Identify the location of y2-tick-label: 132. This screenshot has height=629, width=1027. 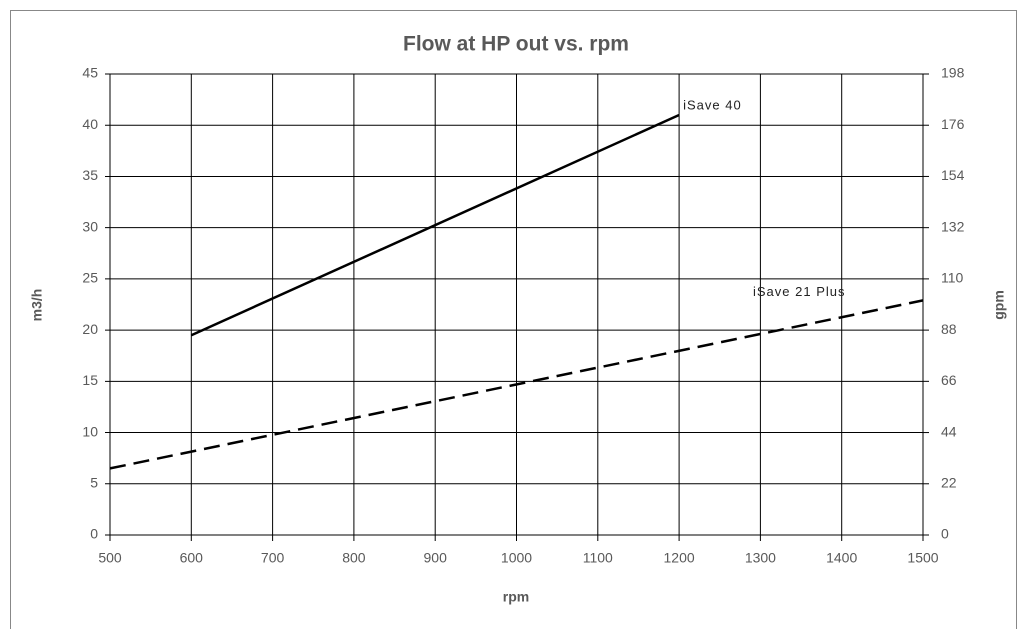
(953, 226).